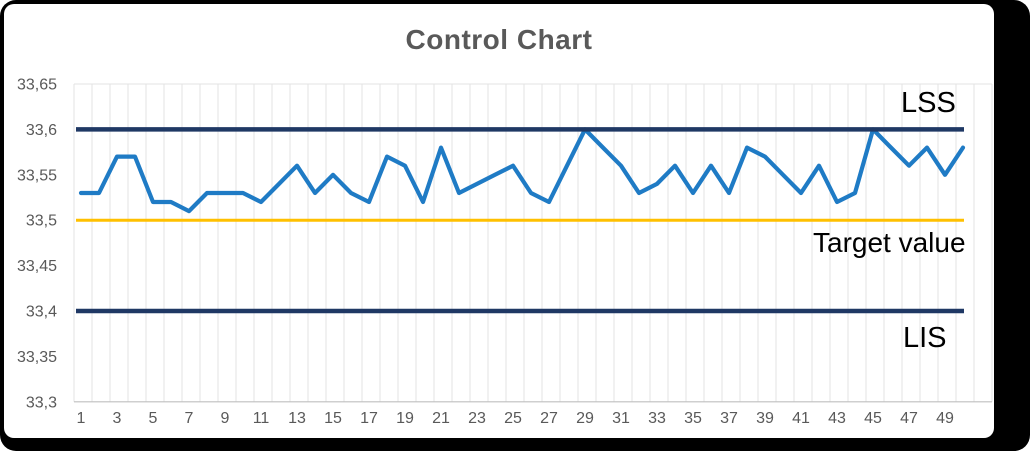 This screenshot has height=451, width=1030. What do you see at coordinates (909, 418) in the screenshot?
I see `x-tick-label: 47` at bounding box center [909, 418].